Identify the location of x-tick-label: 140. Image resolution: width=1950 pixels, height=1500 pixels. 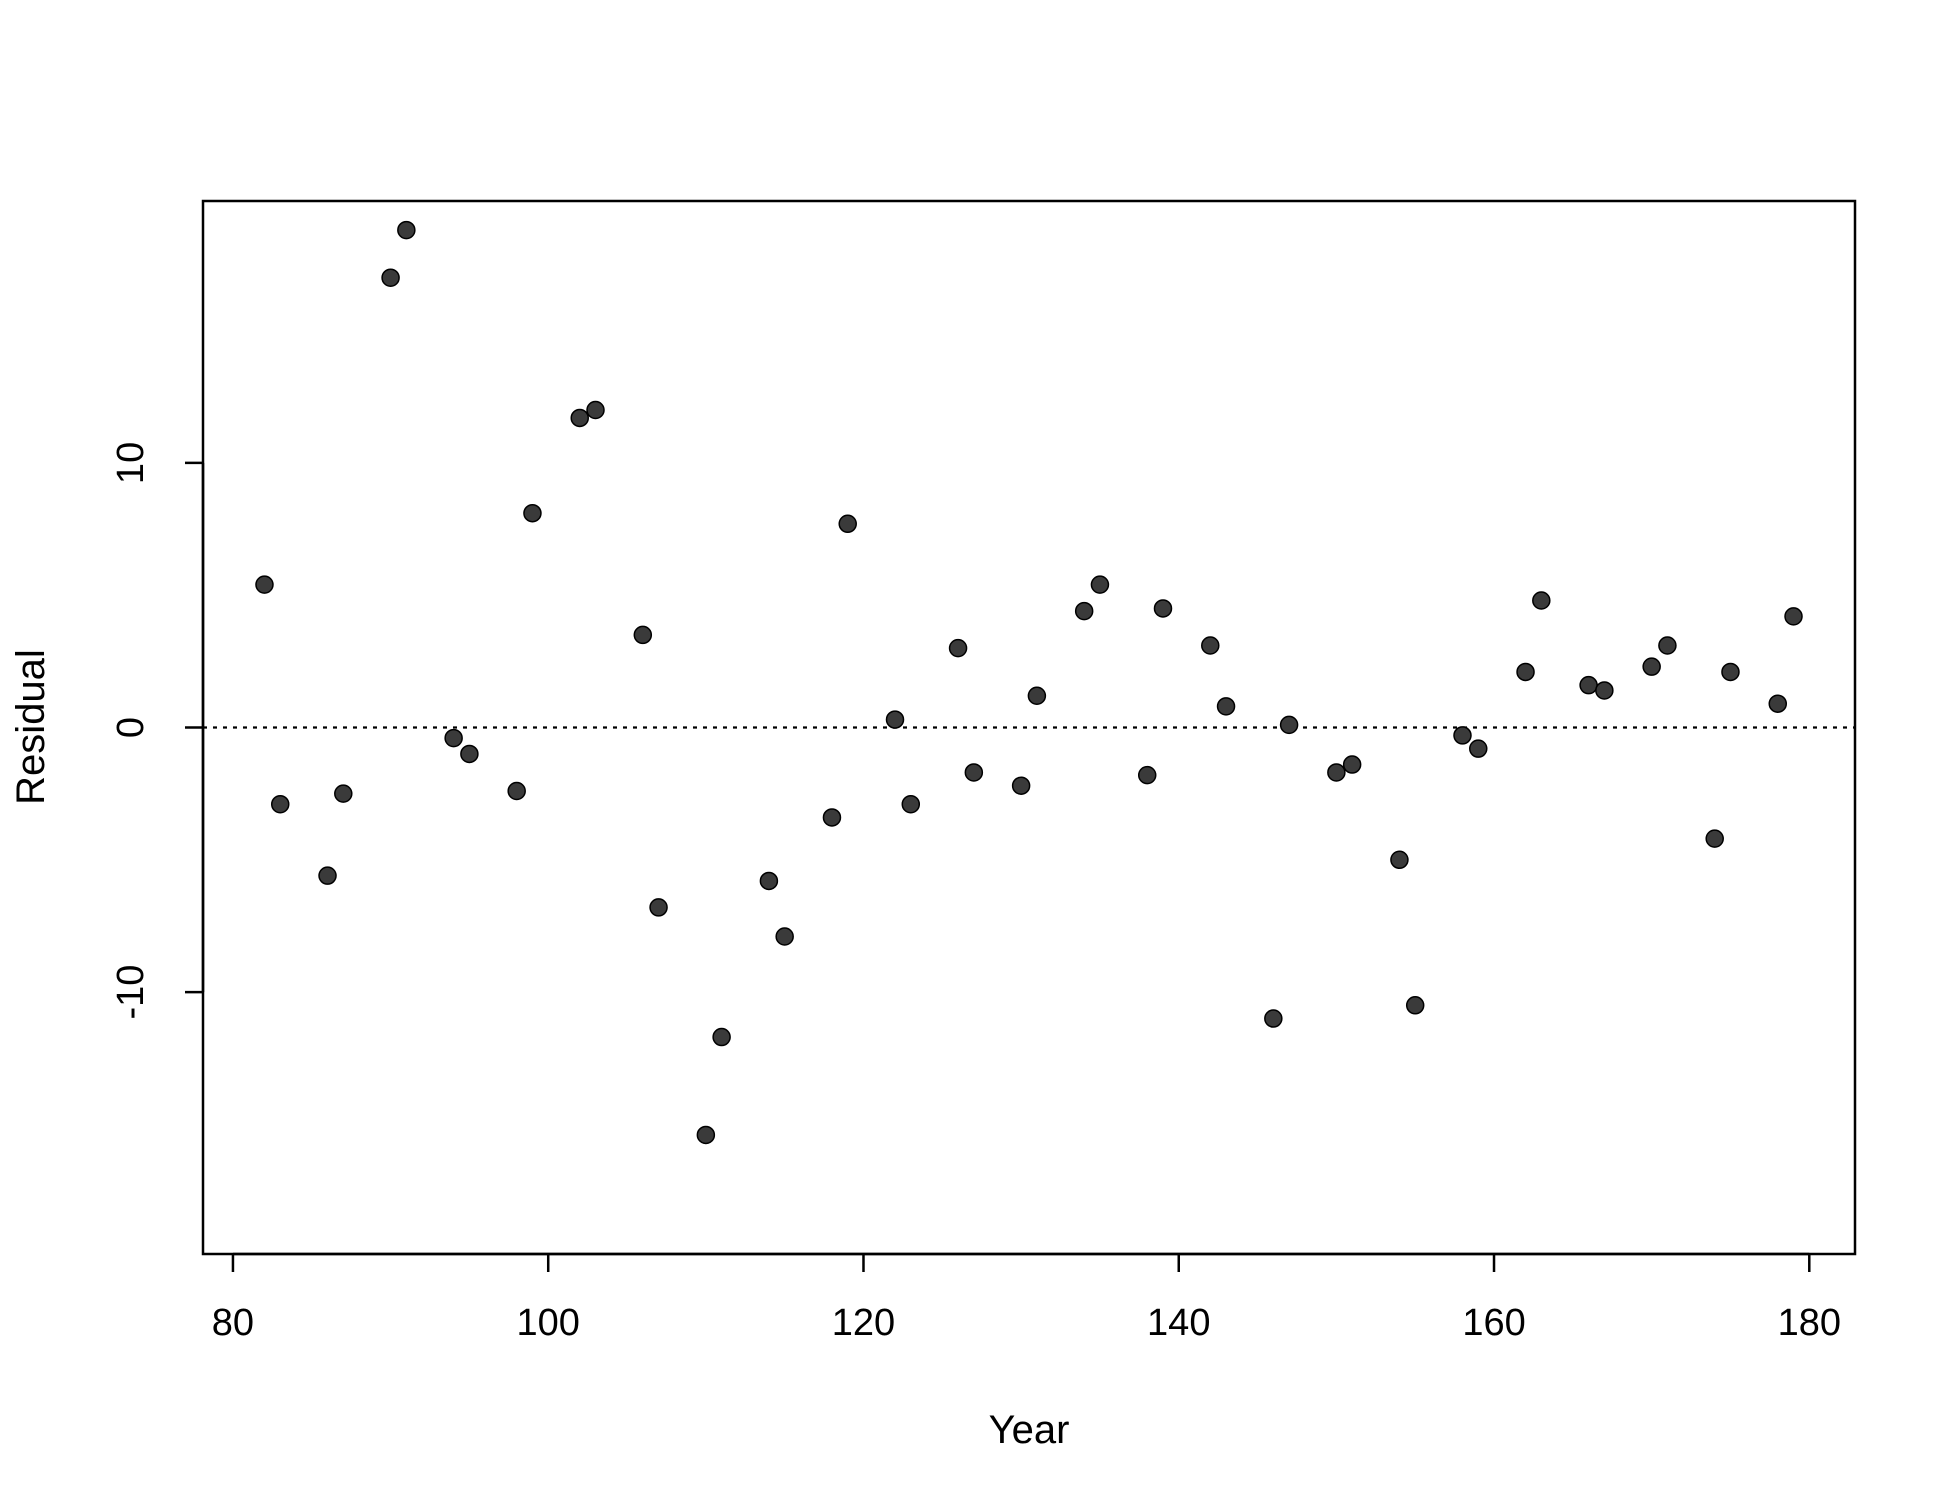
(1178, 1323).